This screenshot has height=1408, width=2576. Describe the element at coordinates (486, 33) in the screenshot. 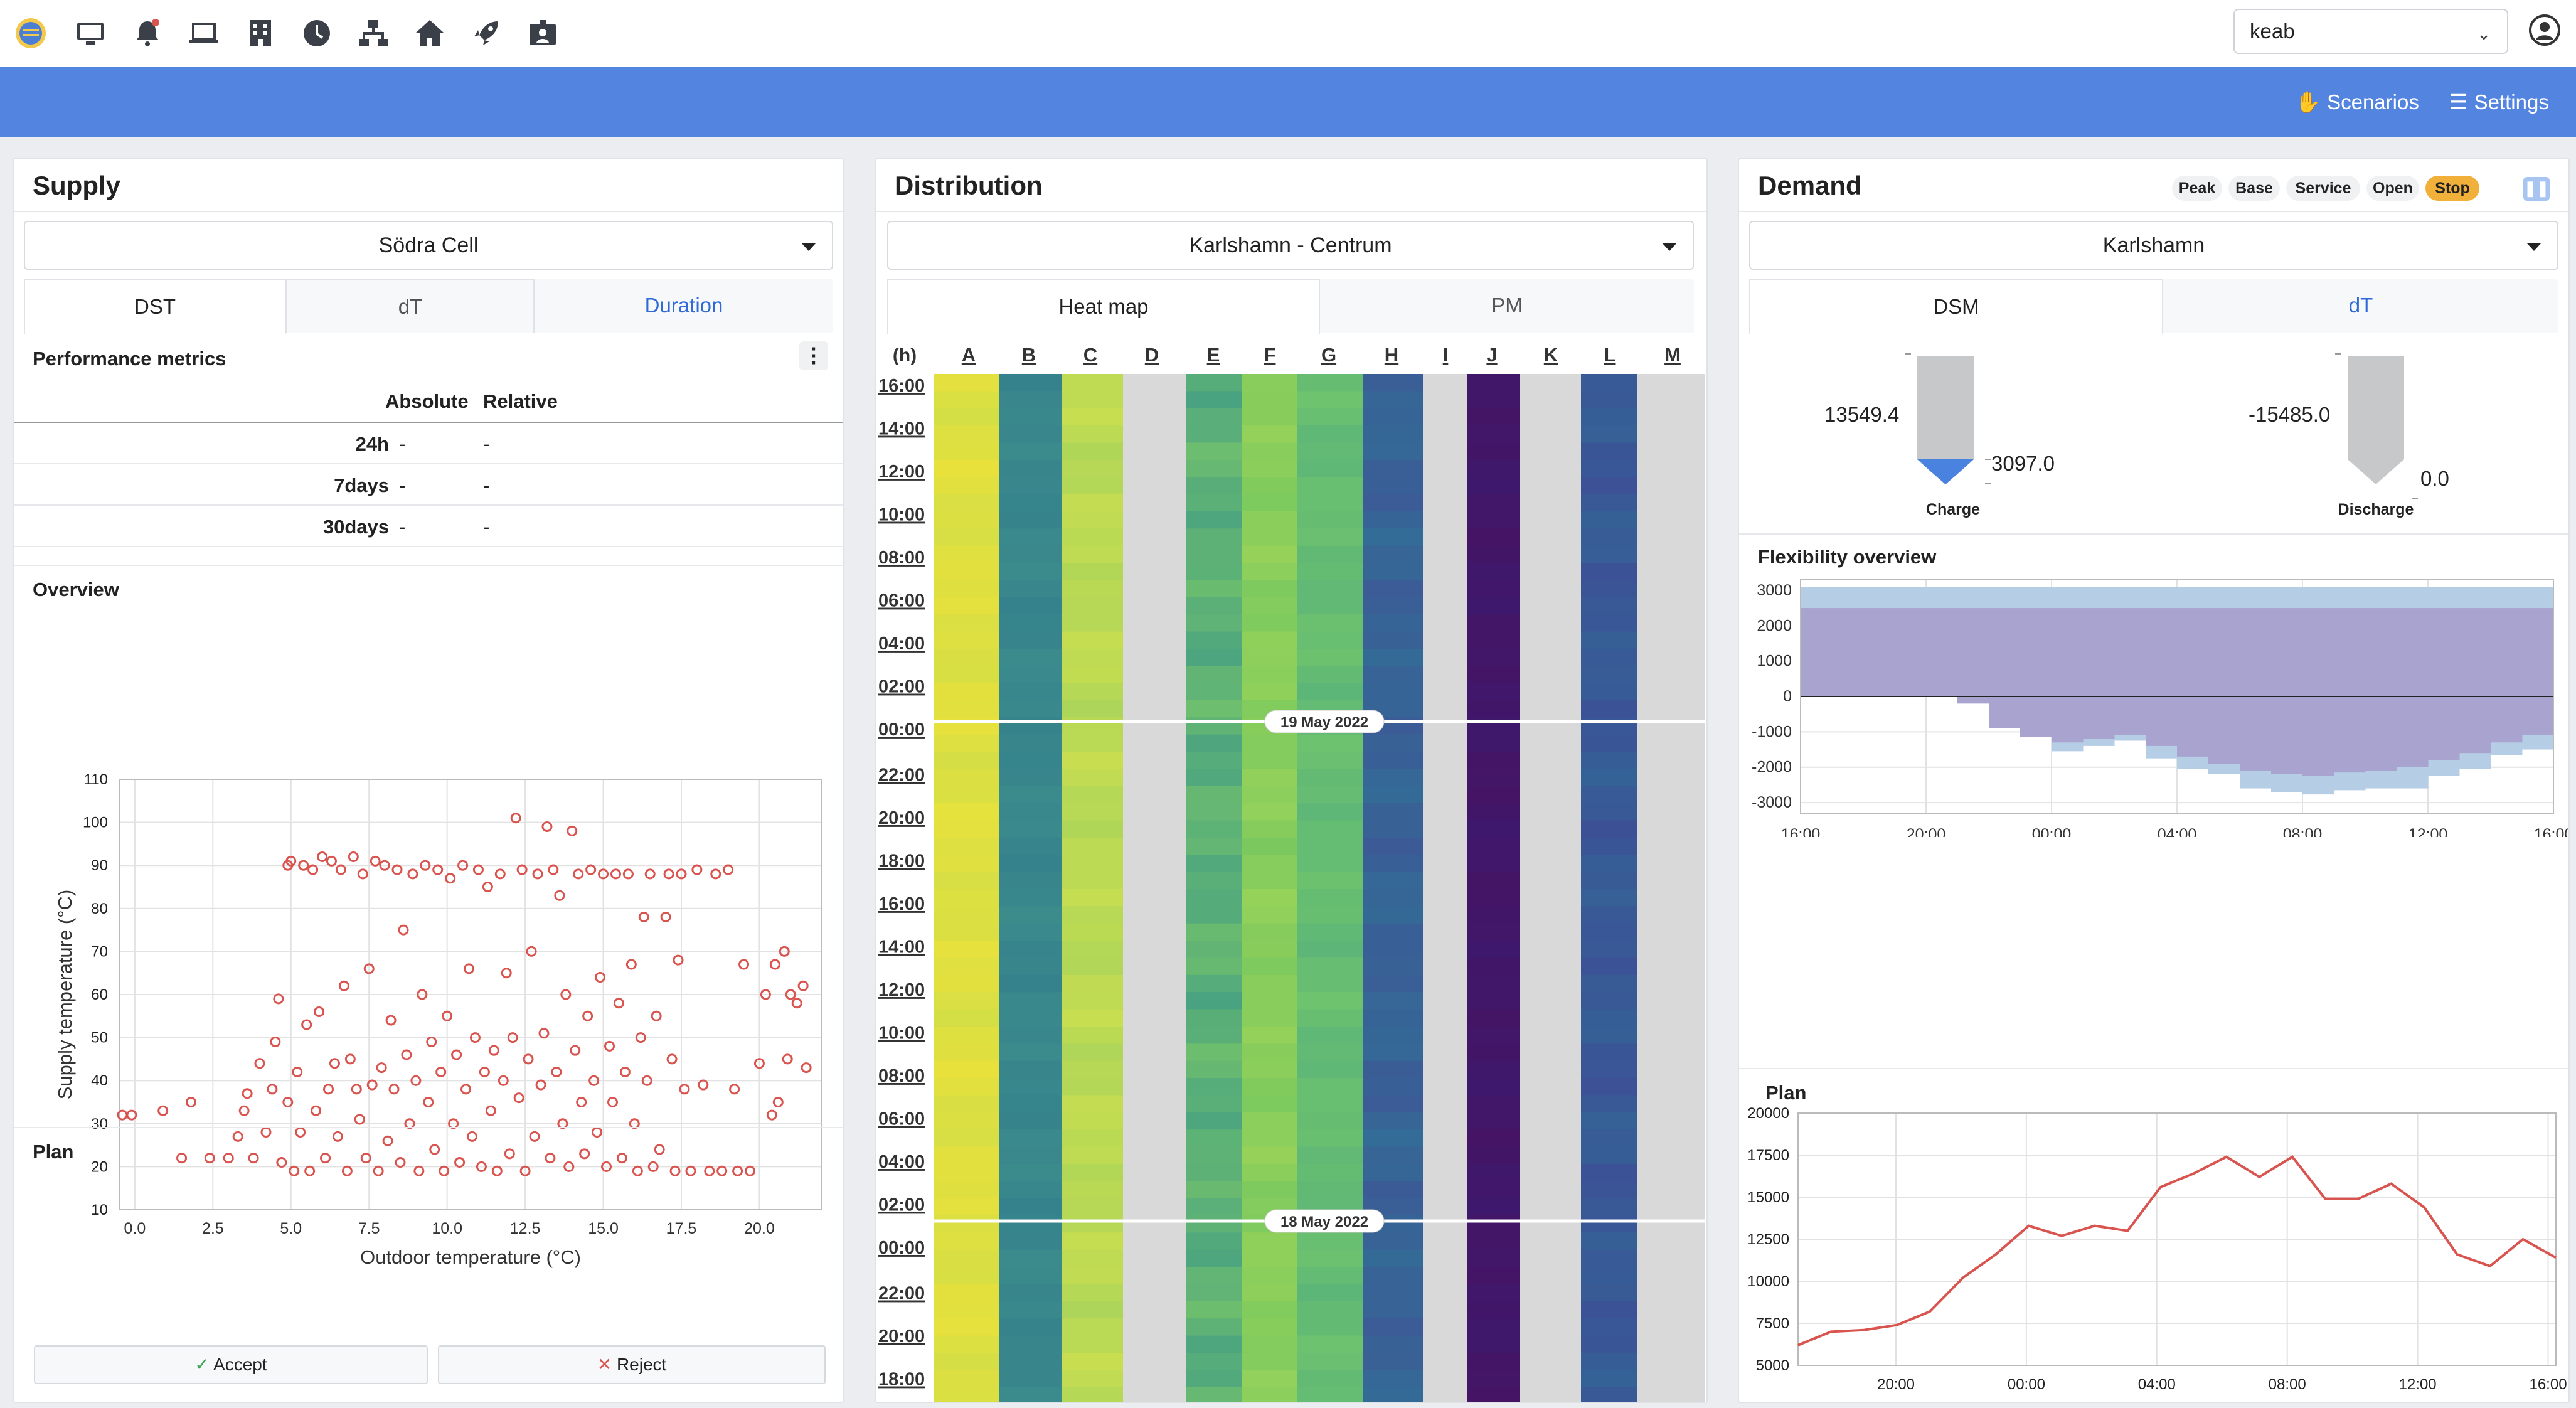

I see `rocket-icon` at that location.